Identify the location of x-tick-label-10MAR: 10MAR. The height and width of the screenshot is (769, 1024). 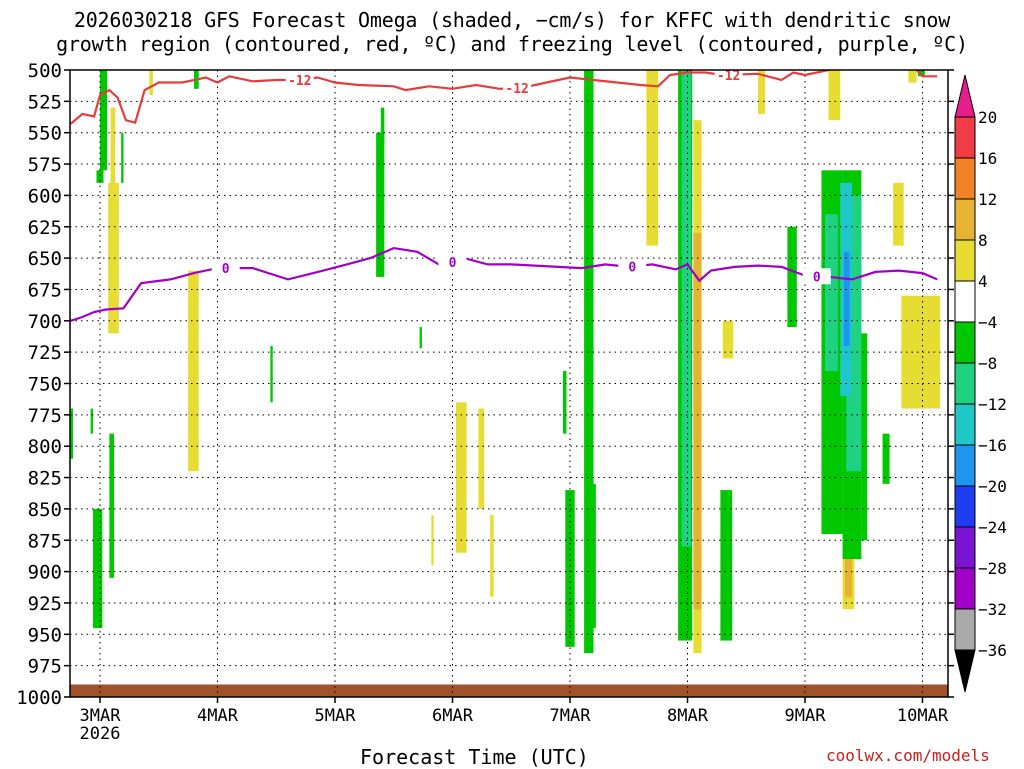
(923, 716).